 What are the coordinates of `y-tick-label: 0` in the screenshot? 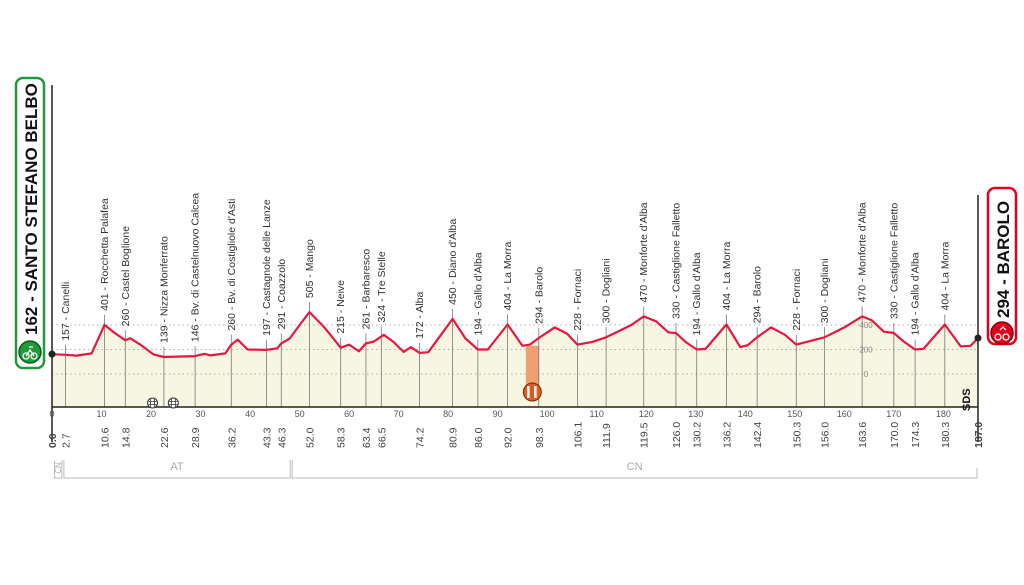 It's located at (866, 374).